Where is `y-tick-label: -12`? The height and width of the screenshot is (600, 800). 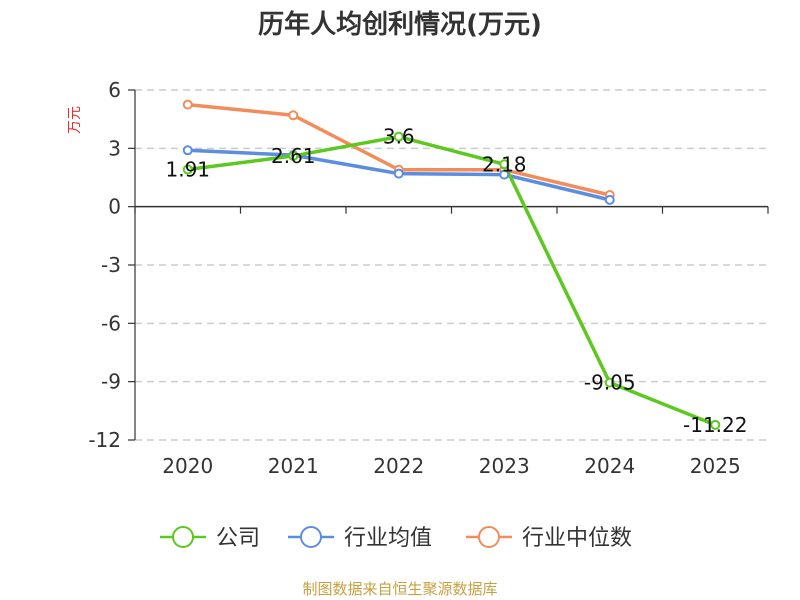
y-tick-label: -12 is located at coordinates (104, 440).